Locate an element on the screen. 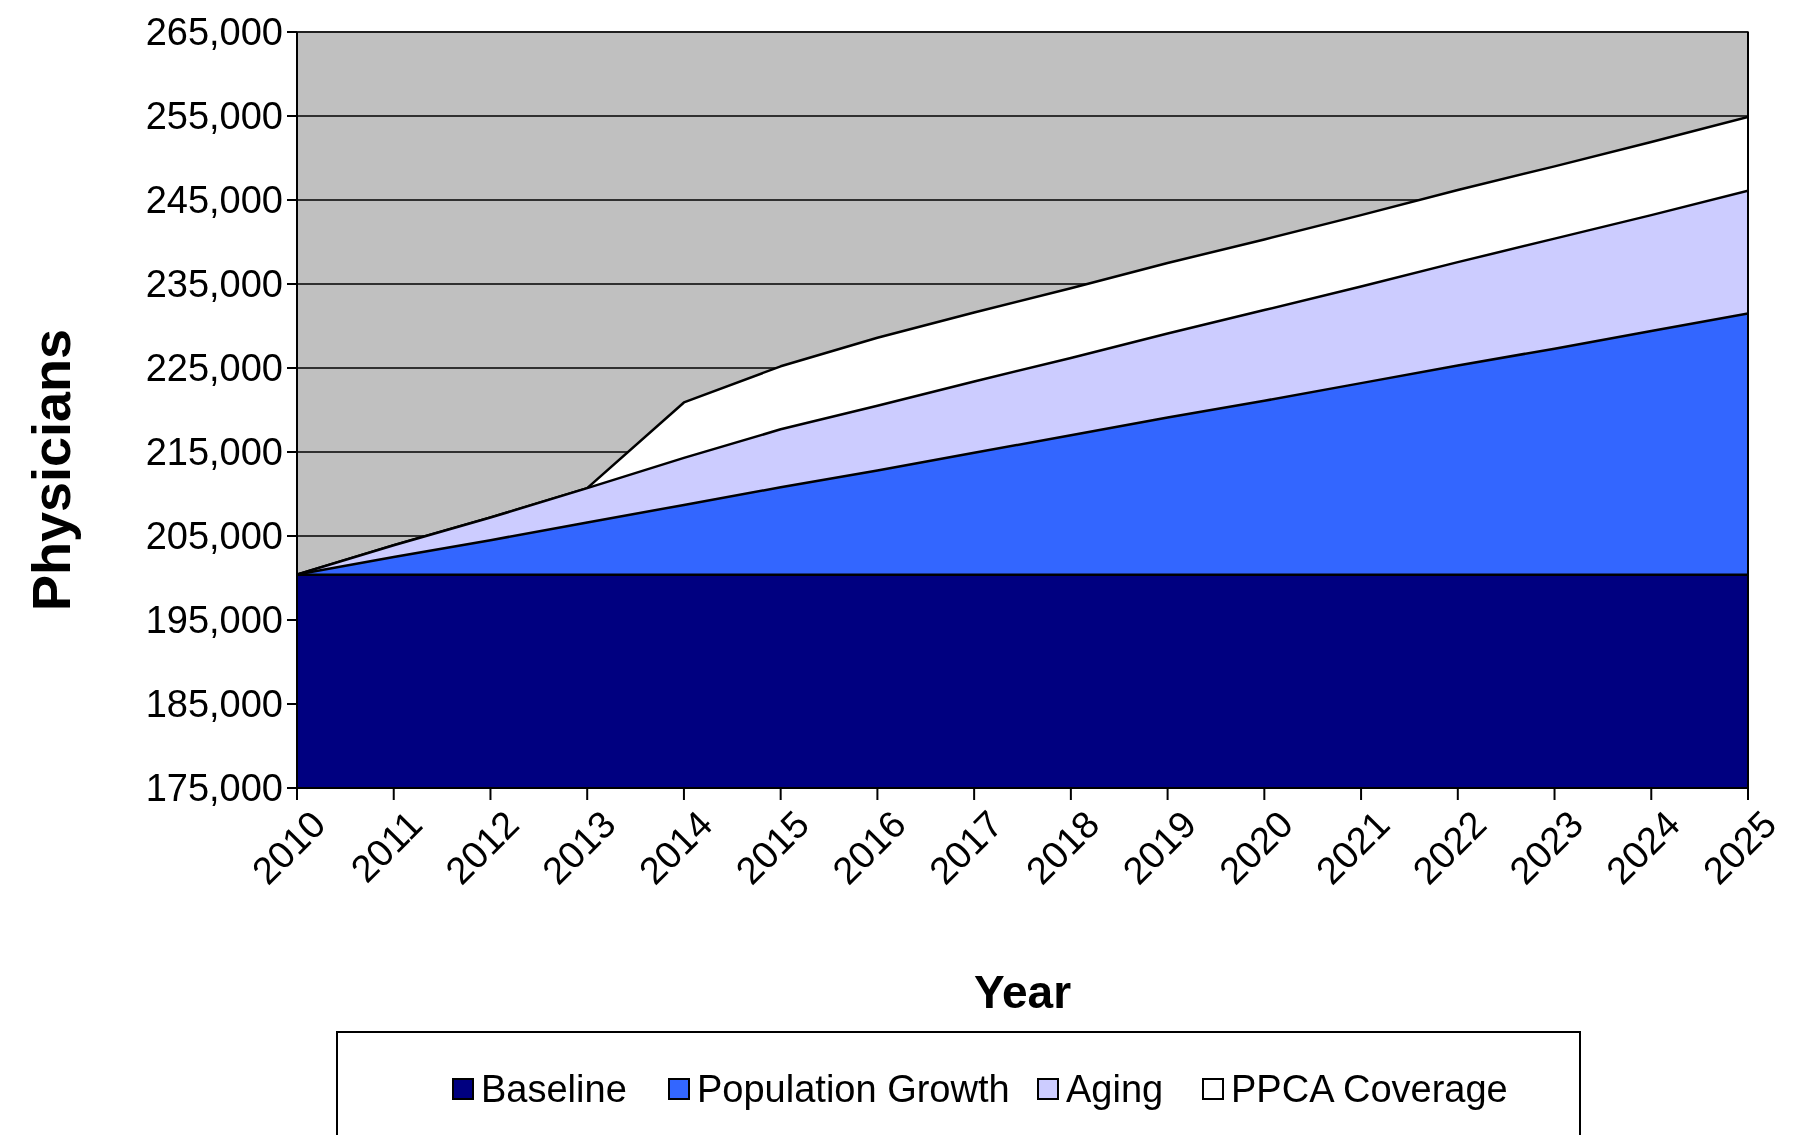  y-tick-label: 175,000 is located at coordinates (214, 788).